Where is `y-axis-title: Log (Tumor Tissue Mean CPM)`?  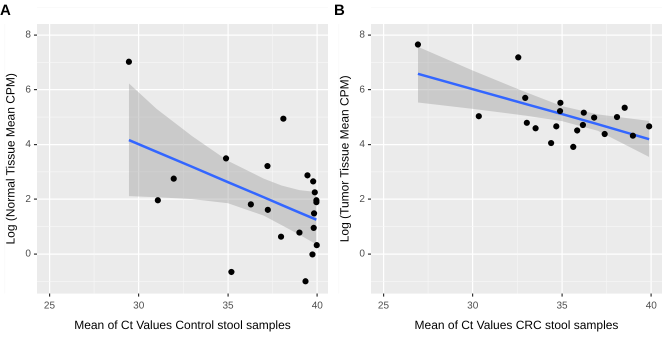
y-axis-title: Log (Tumor Tissue Mean CPM) is located at coordinates (345, 158).